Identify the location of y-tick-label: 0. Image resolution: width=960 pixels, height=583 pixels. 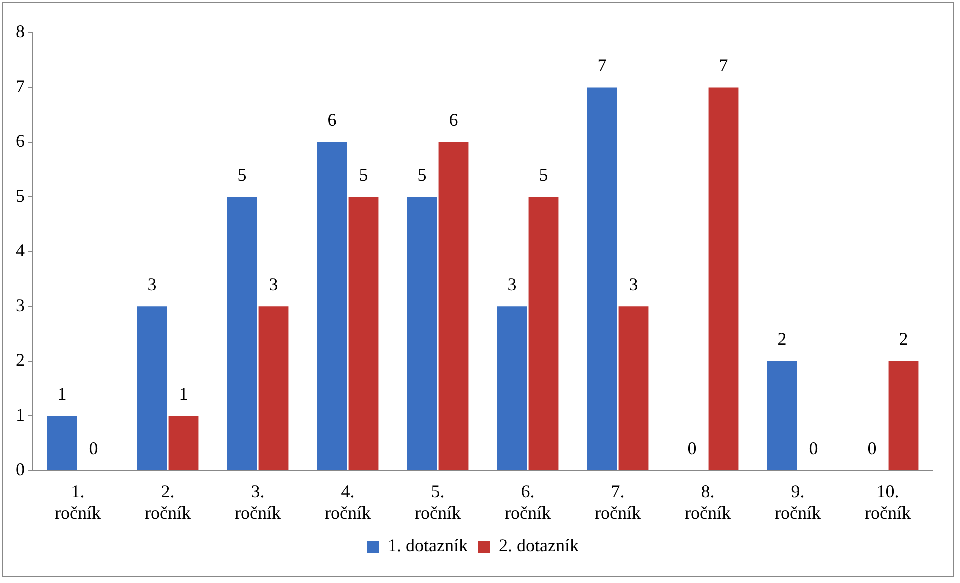
(20, 470).